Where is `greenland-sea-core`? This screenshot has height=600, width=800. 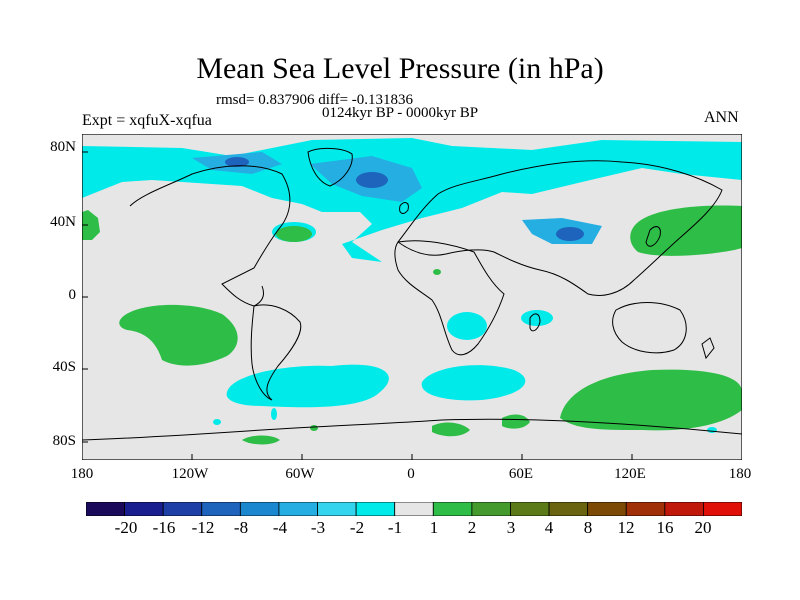 greenland-sea-core is located at coordinates (372, 180).